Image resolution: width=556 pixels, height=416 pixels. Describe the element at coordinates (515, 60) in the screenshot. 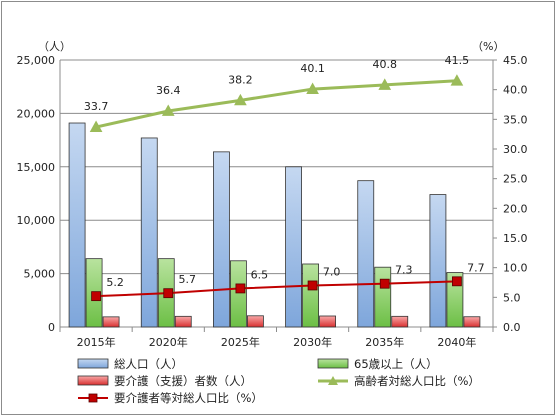

I see `y-right-tick-label: 45.0` at that location.